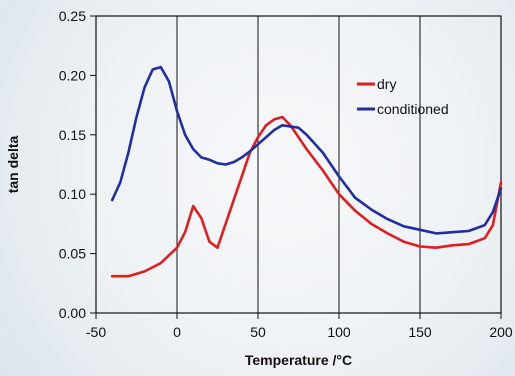  I want to click on x-tick-label: 200, so click(501, 332).